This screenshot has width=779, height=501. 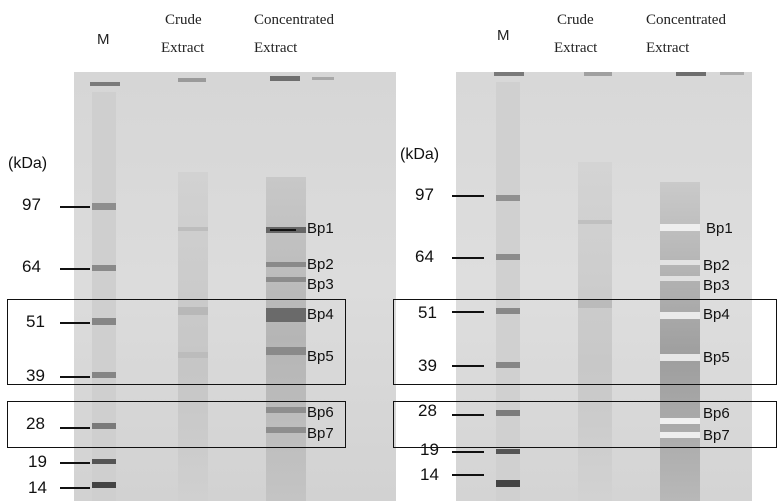 I want to click on highlight-box-upper-left, so click(x=176, y=342).